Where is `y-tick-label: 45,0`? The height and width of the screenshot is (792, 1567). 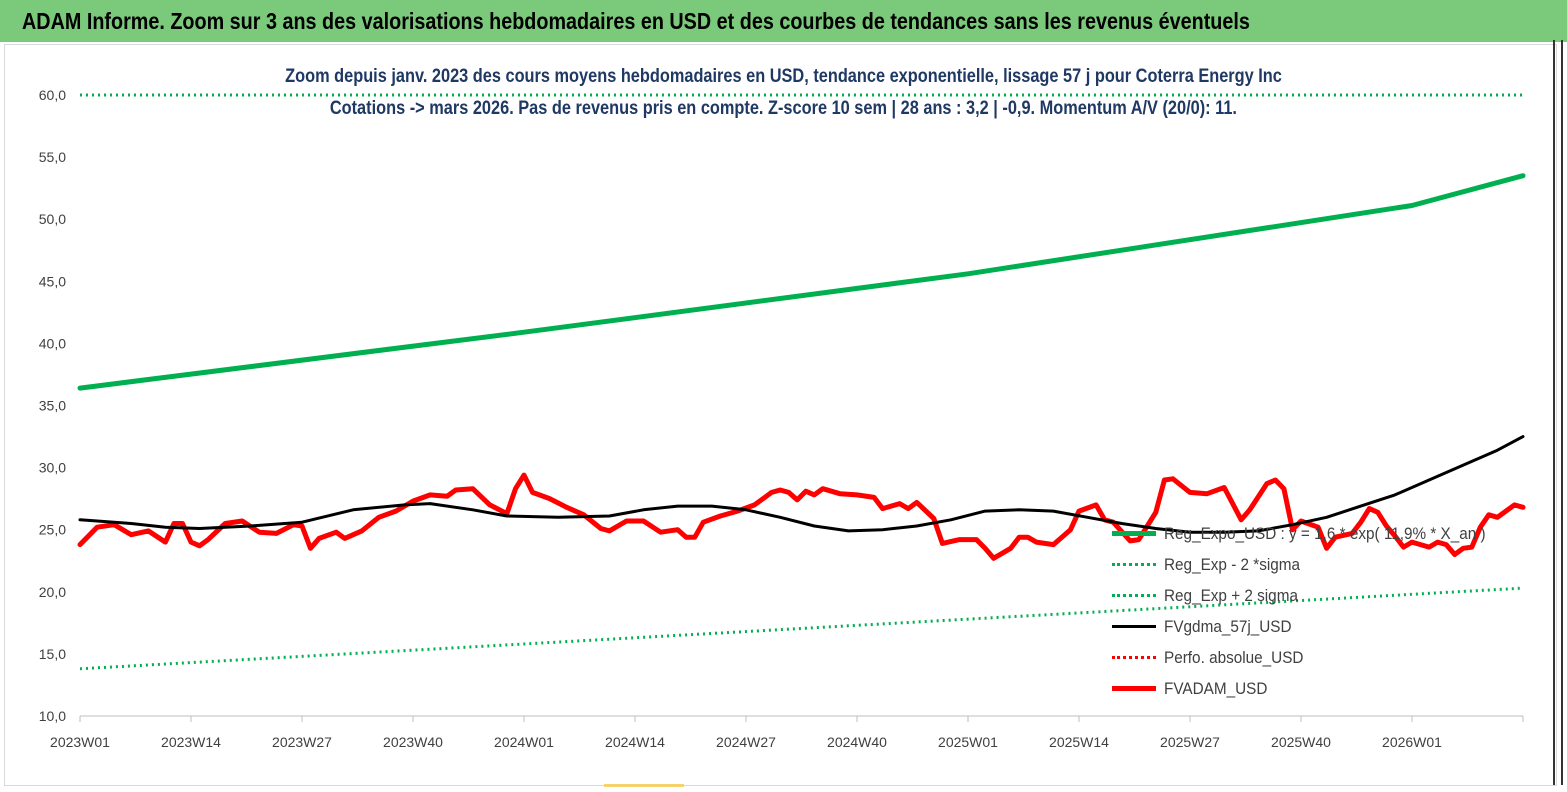 y-tick-label: 45,0 is located at coordinates (52, 281).